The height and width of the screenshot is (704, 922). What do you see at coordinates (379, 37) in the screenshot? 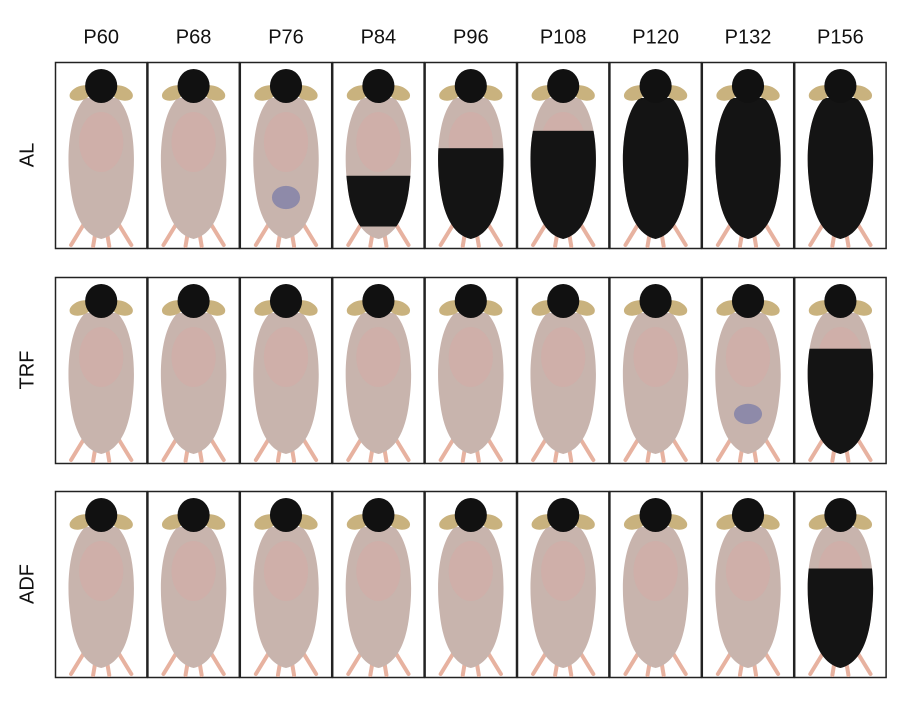
I see `column-label: P84` at bounding box center [379, 37].